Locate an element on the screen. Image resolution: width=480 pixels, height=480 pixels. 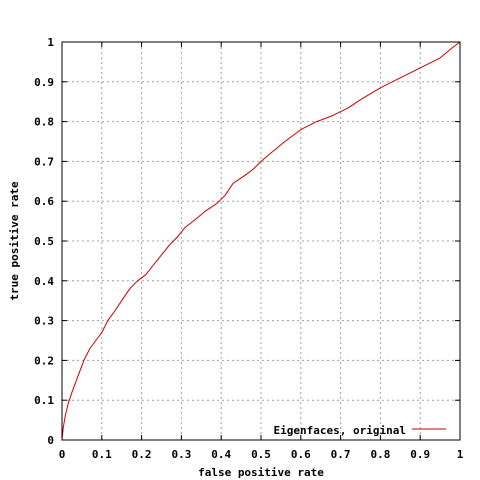
legend: Eigenfaces, original is located at coordinates (360, 430).